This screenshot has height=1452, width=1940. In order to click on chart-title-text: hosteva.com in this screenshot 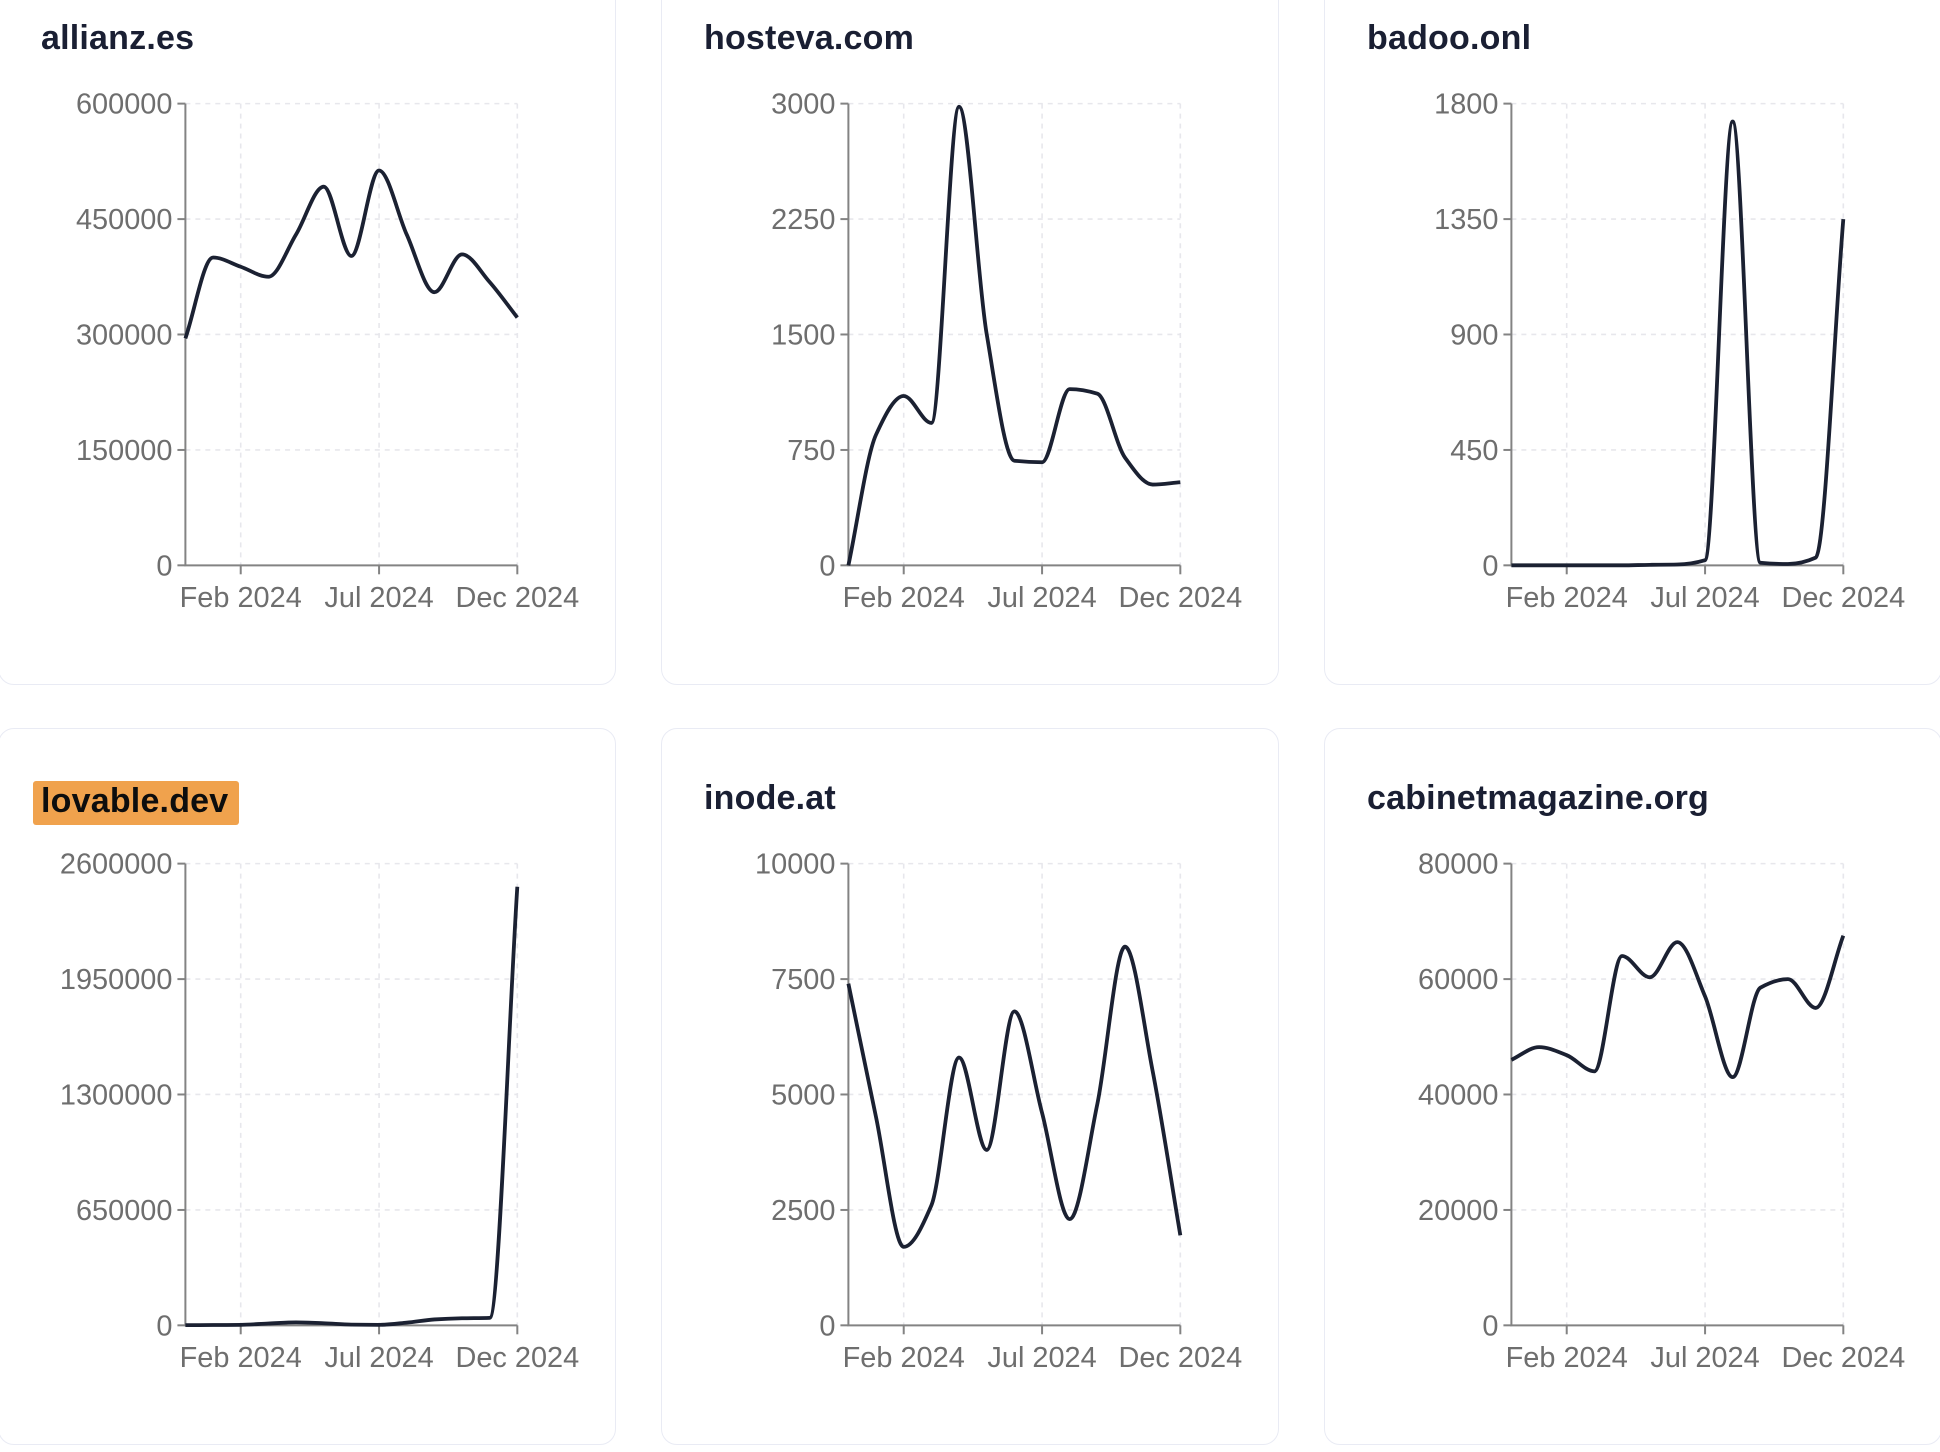, I will do `click(809, 38)`.